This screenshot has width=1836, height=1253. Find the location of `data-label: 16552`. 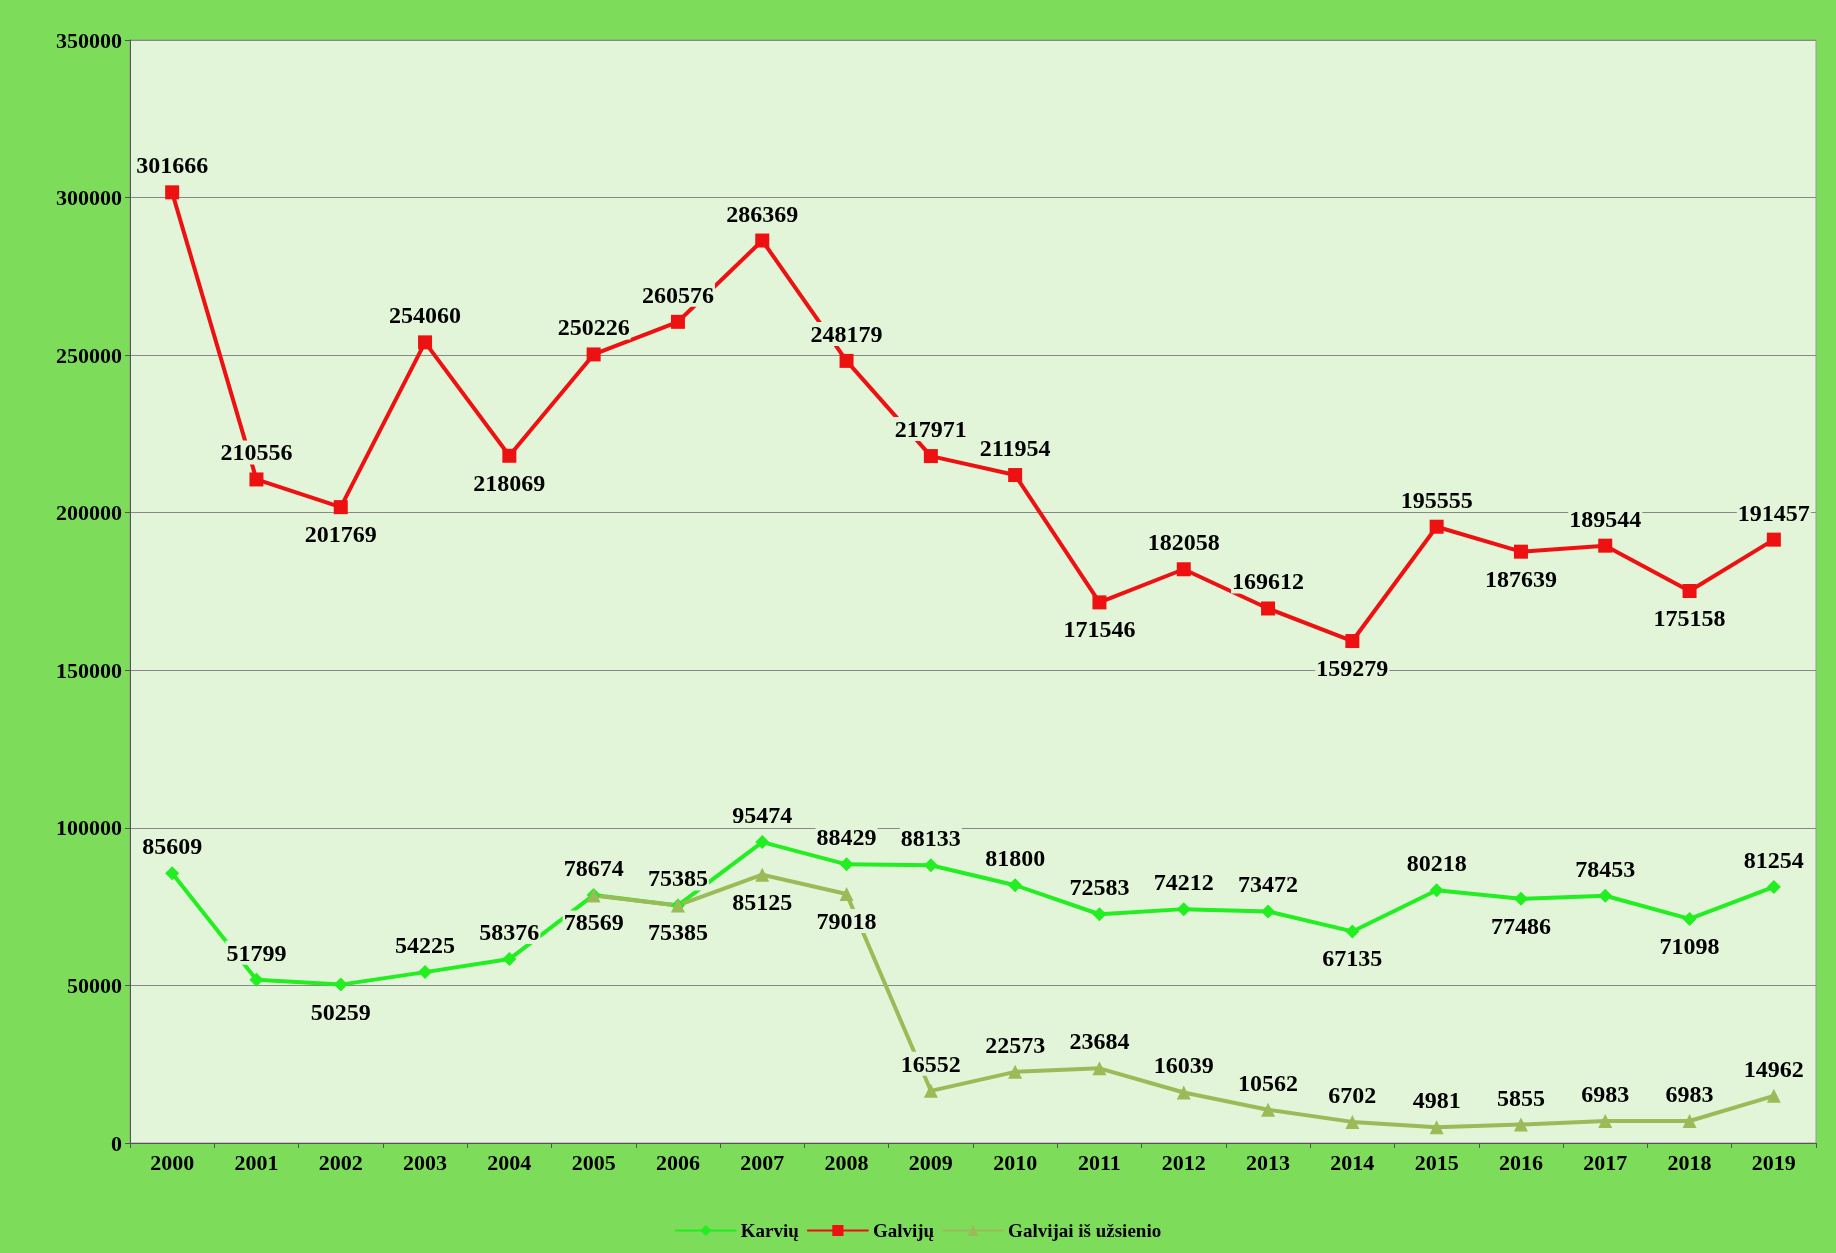

data-label: 16552 is located at coordinates (930, 1063).